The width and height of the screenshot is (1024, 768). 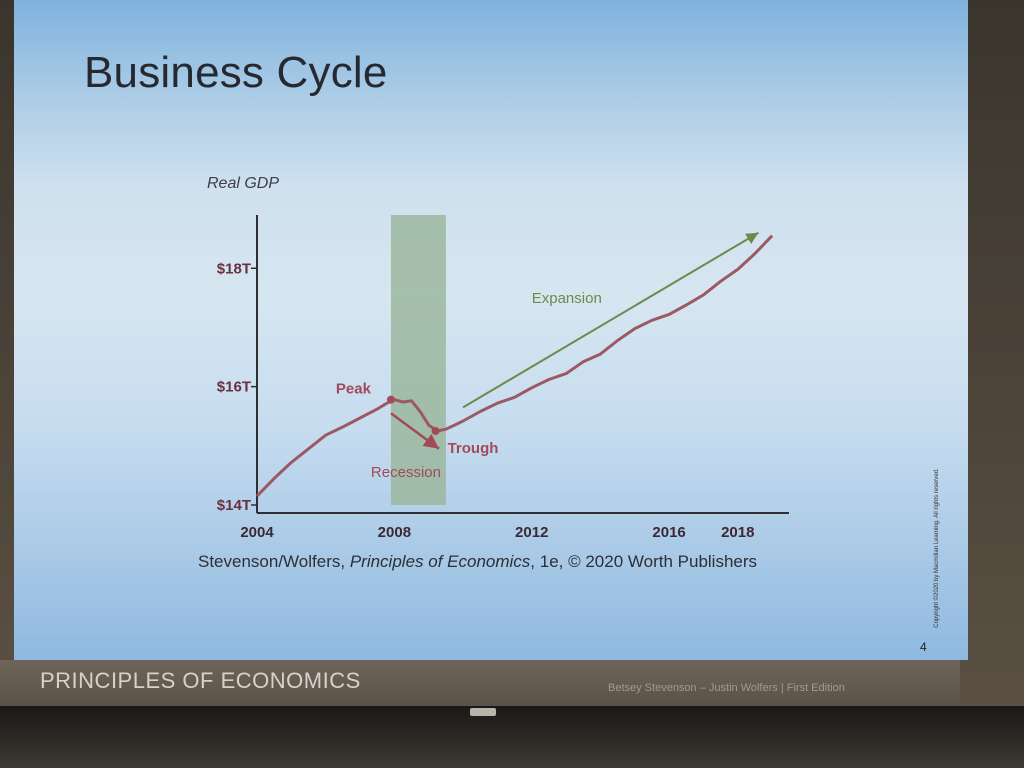 What do you see at coordinates (610, 320) in the screenshot?
I see `expansion-arrow` at bounding box center [610, 320].